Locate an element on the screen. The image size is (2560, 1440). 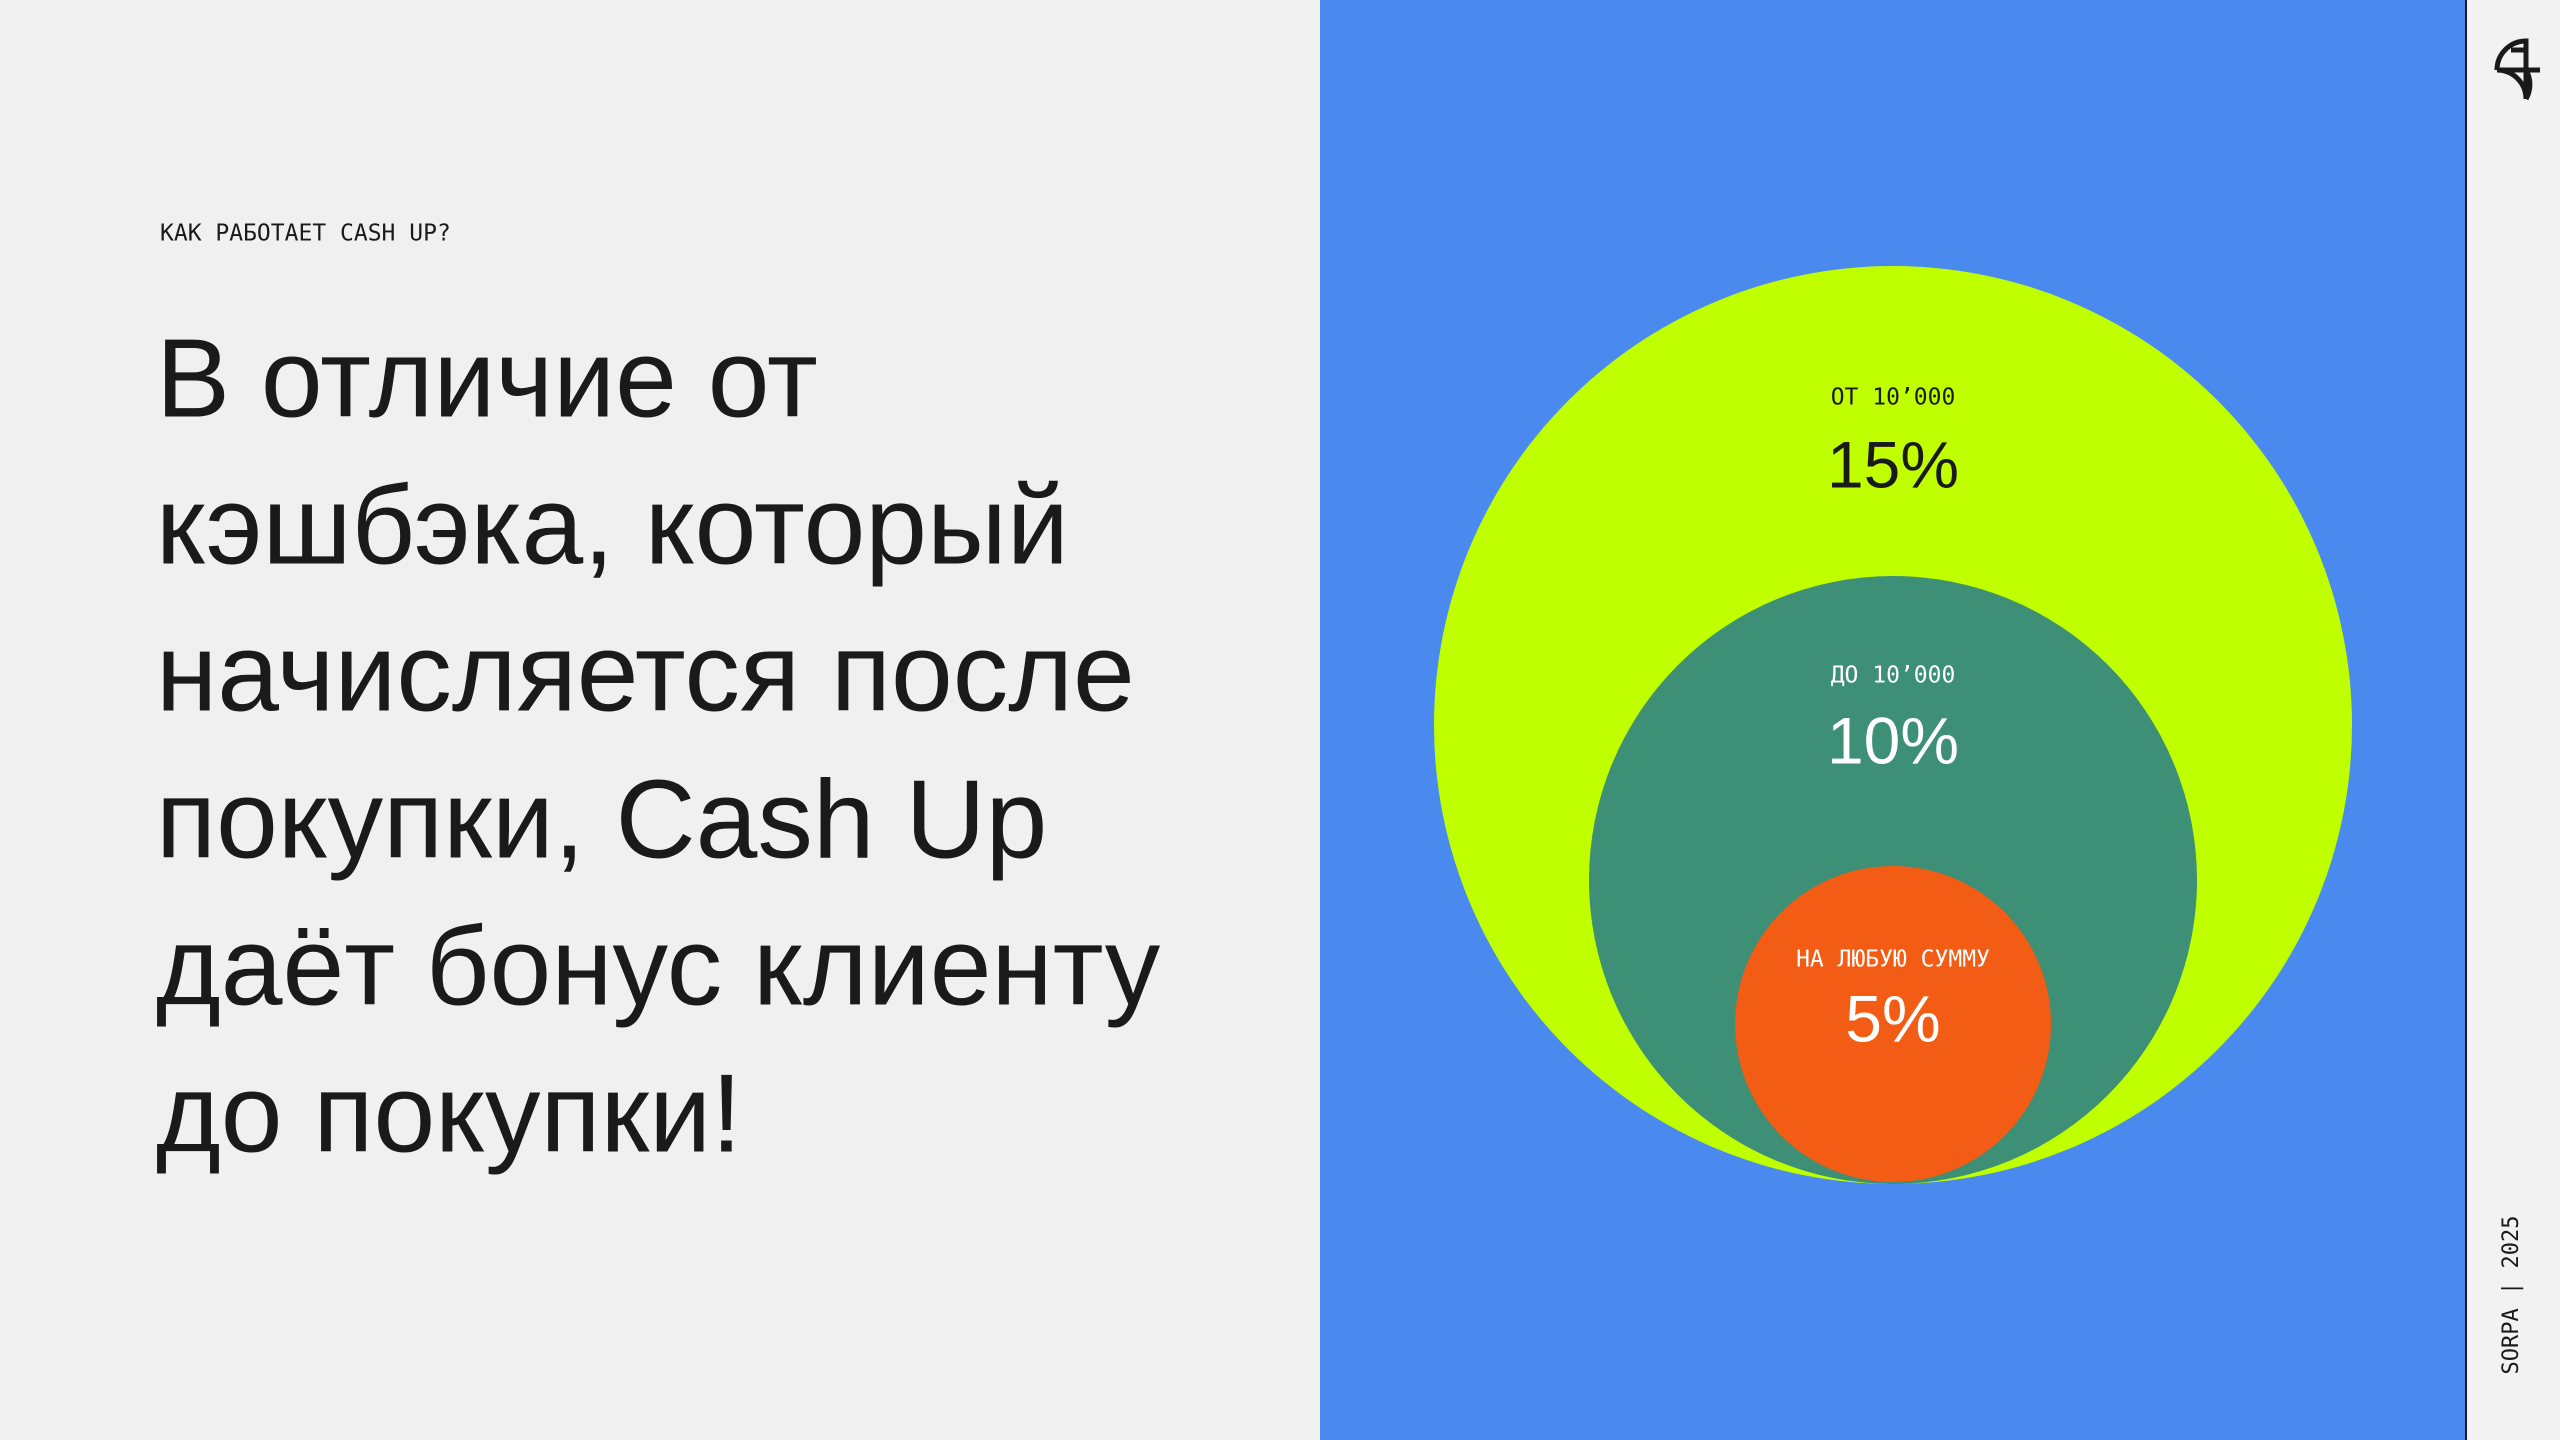
inner-circle is located at coordinates (1893, 1024).